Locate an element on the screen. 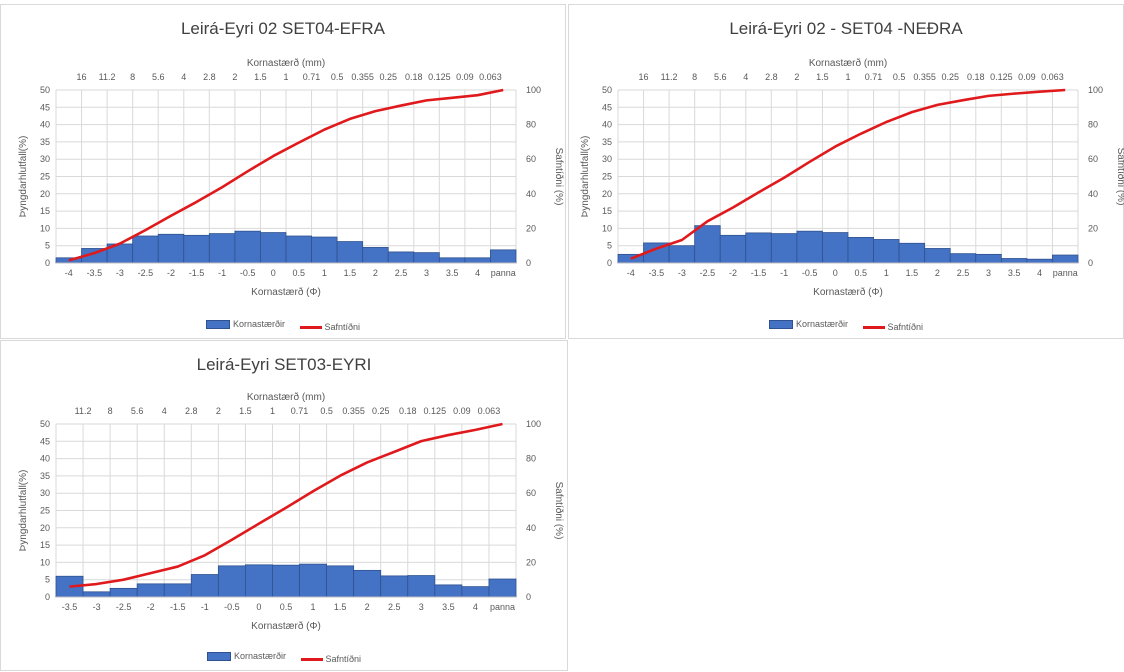 The height and width of the screenshot is (672, 1124). x-tick-label: -2 is located at coordinates (151, 607).